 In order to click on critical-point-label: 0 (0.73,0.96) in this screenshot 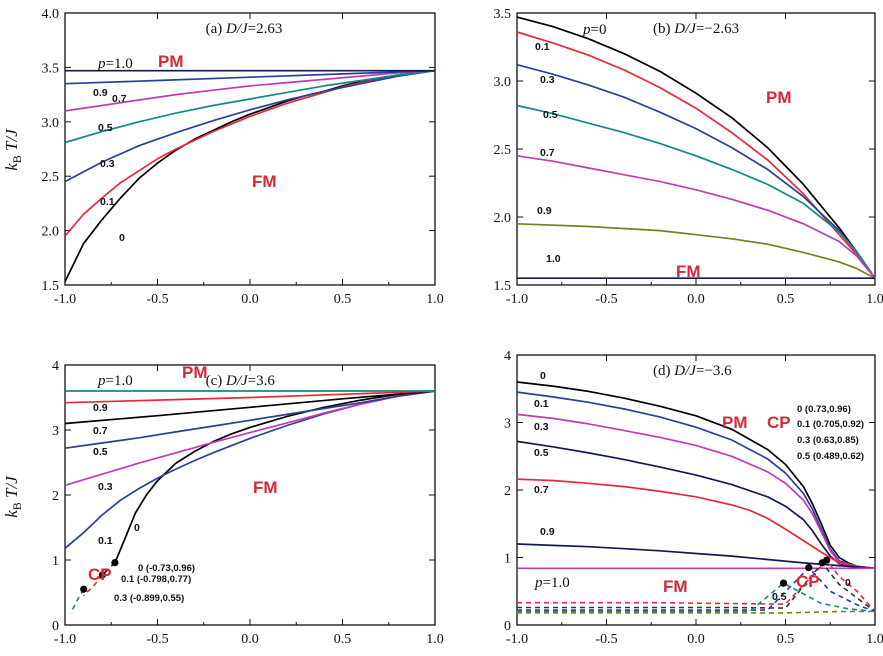, I will do `click(824, 409)`.